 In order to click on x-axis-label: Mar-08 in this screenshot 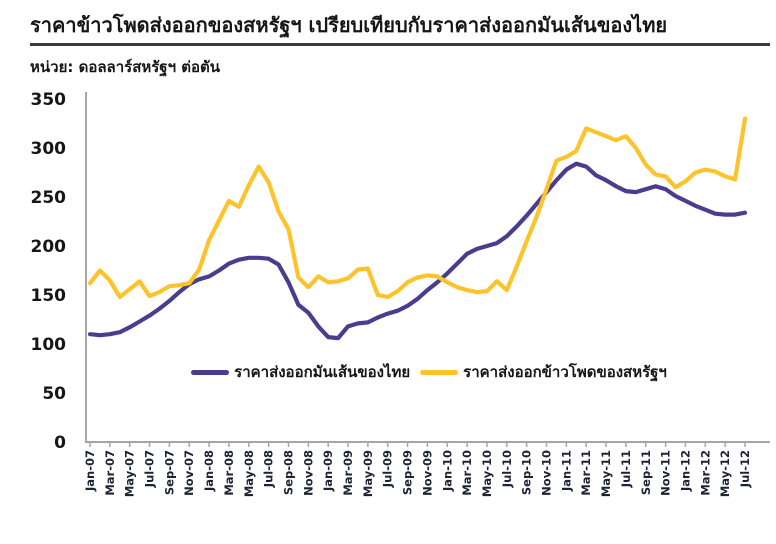, I will do `click(229, 473)`.